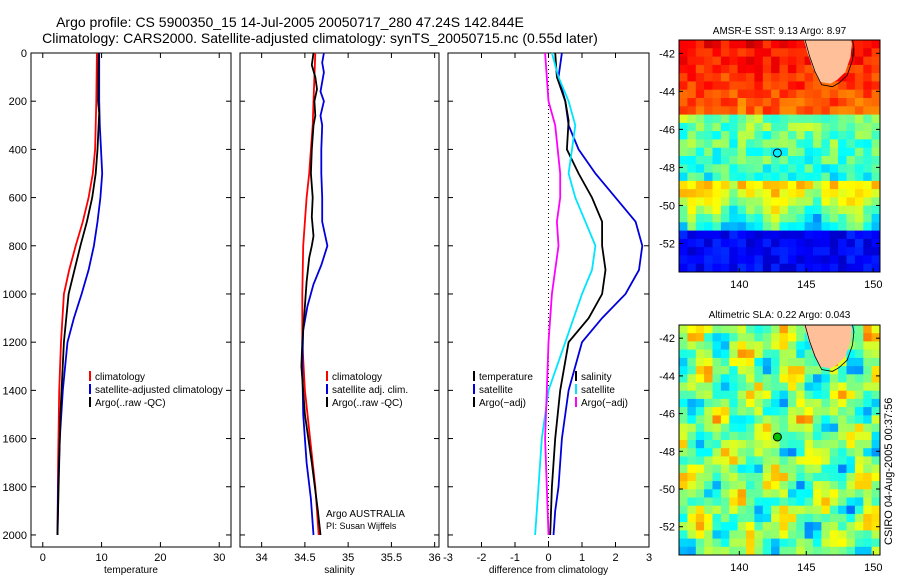 This screenshot has width=900, height=580. Describe the element at coordinates (515, 558) in the screenshot. I see `x-tick-label: -1` at that location.